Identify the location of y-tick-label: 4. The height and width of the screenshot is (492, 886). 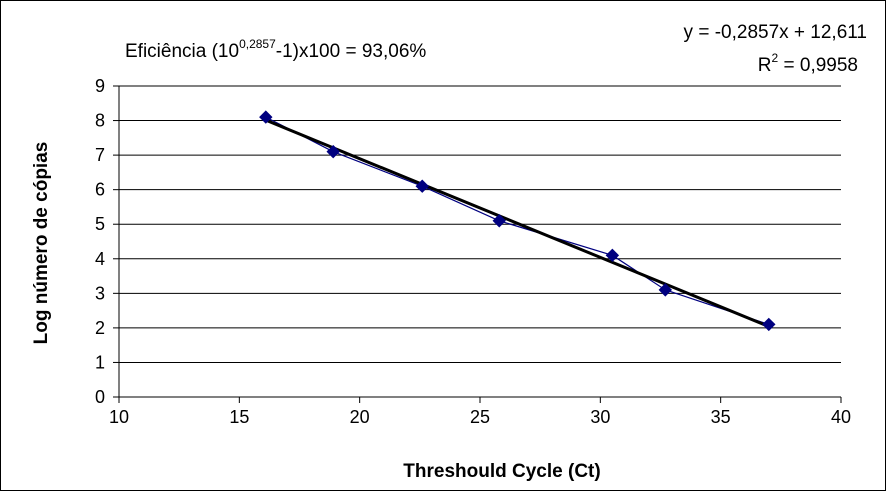
(100, 259).